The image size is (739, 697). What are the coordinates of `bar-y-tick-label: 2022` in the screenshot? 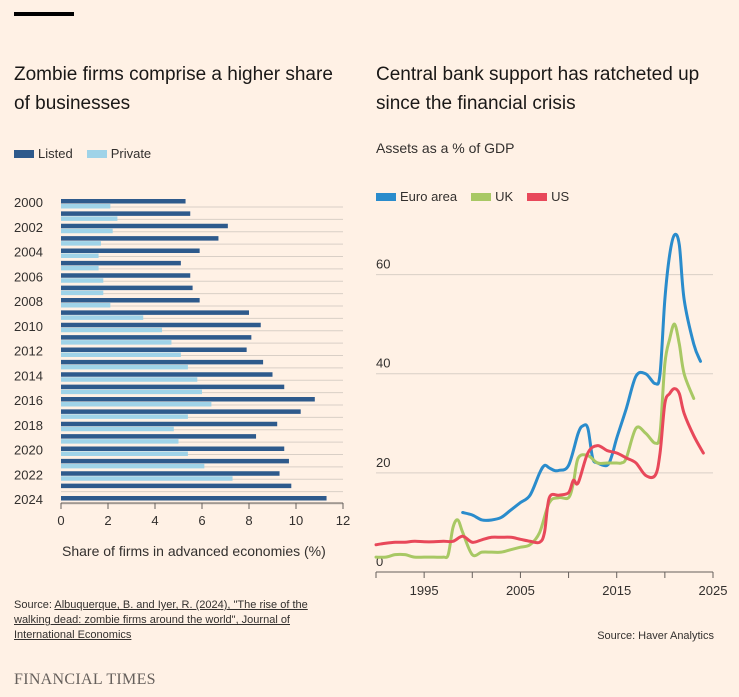 It's located at (28, 474).